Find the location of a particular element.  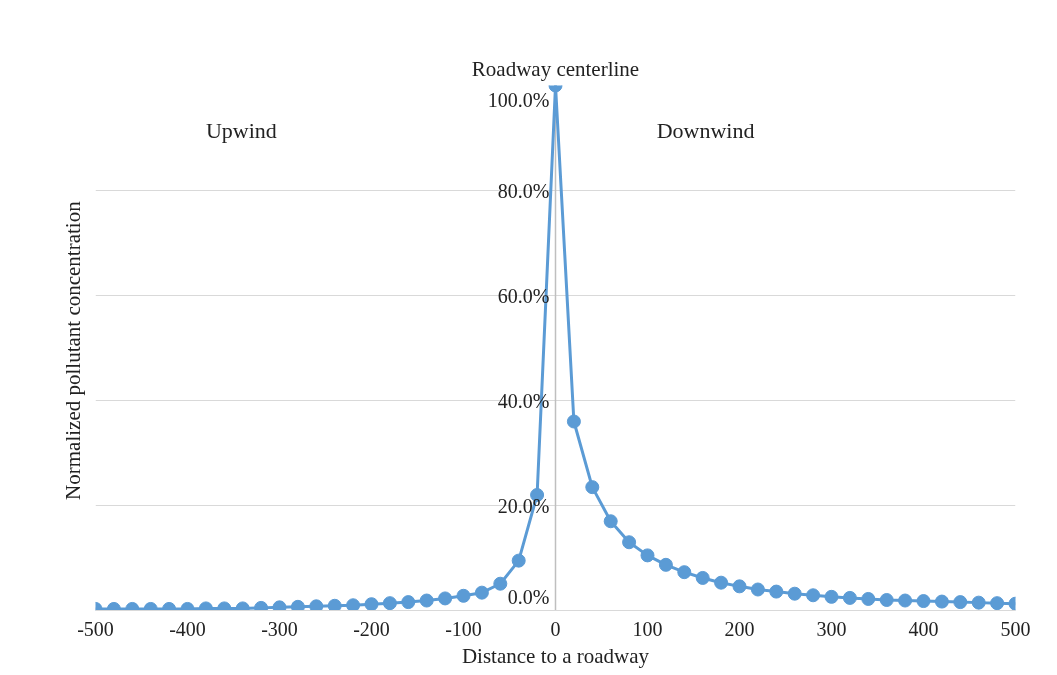

annotation: Downwind is located at coordinates (705, 130).